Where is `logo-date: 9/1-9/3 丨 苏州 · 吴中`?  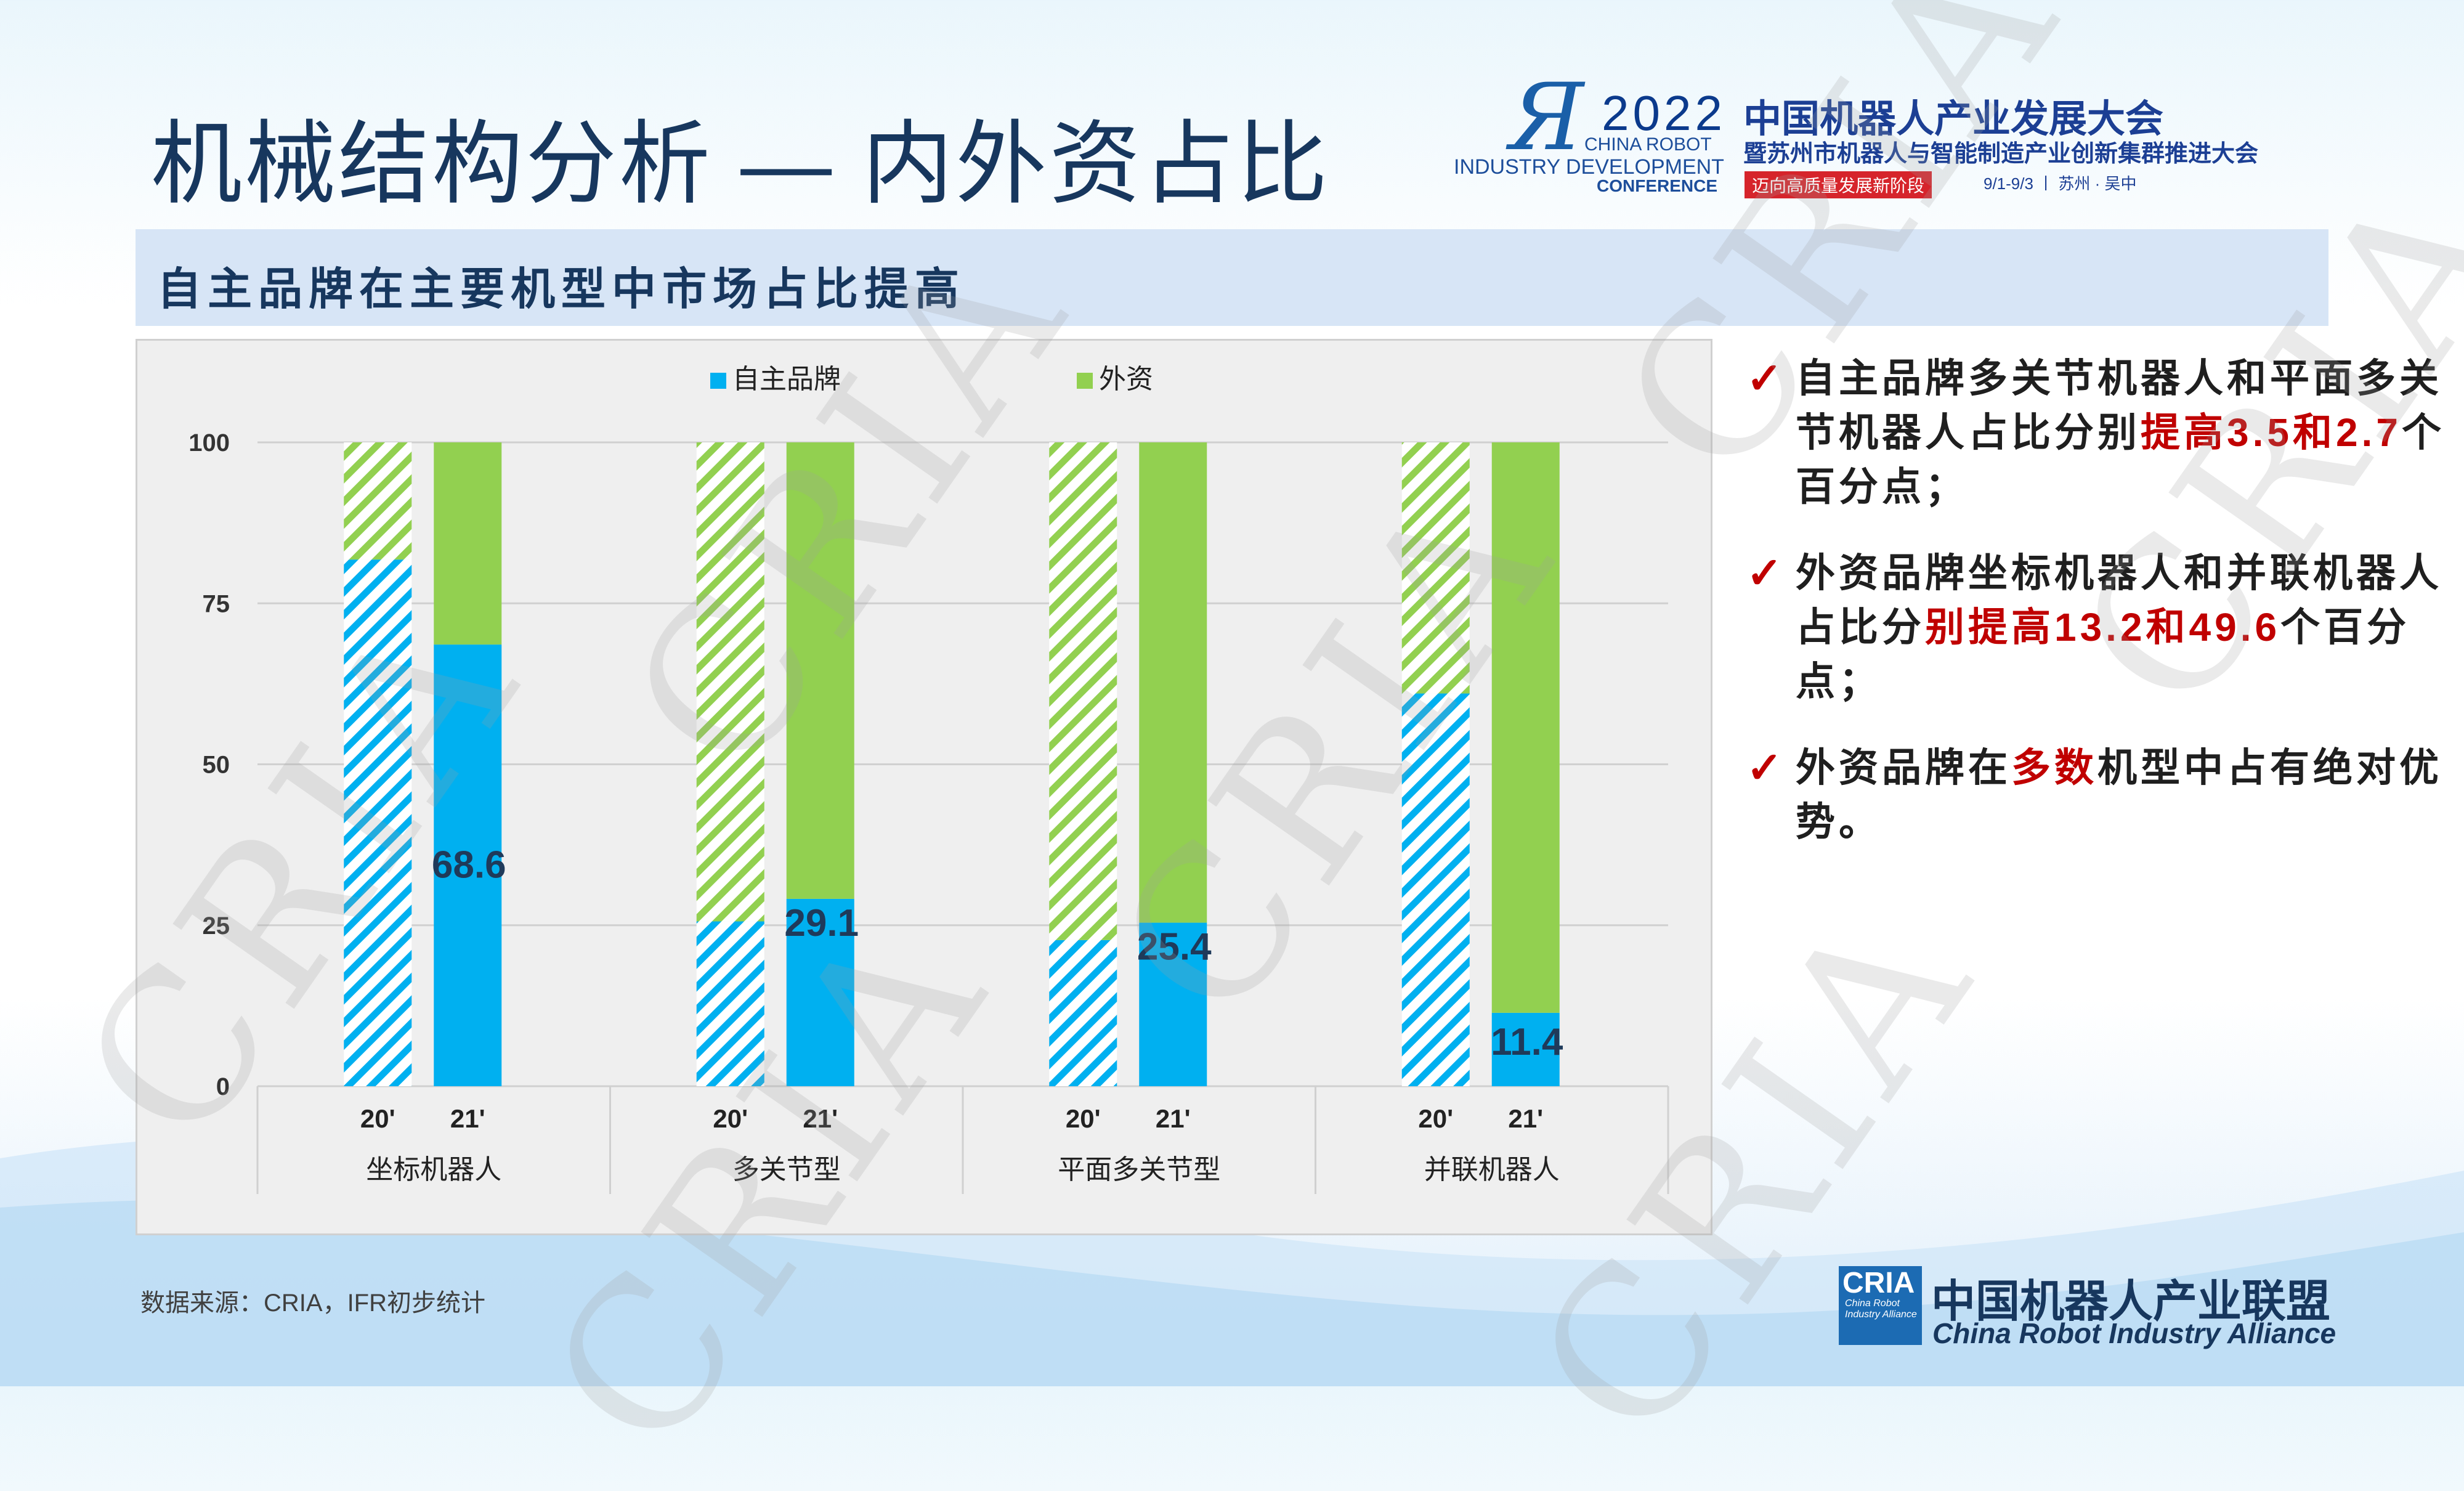
logo-date: 9/1-9/3 丨 苏州 · 吴中 is located at coordinates (2060, 184).